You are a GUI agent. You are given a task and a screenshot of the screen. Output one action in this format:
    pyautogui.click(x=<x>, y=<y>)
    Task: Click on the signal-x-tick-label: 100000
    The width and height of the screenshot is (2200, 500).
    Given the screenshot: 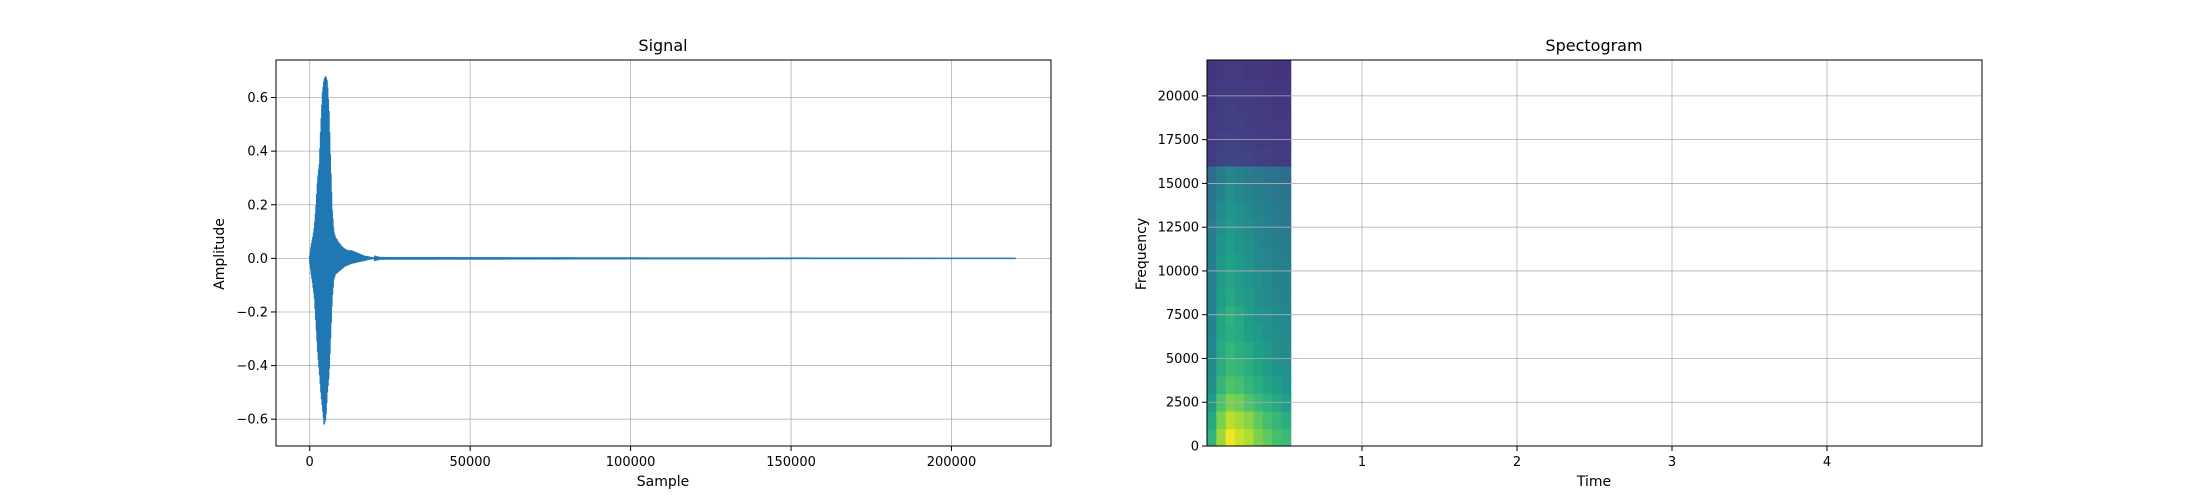 What is the action you would take?
    pyautogui.click(x=631, y=462)
    